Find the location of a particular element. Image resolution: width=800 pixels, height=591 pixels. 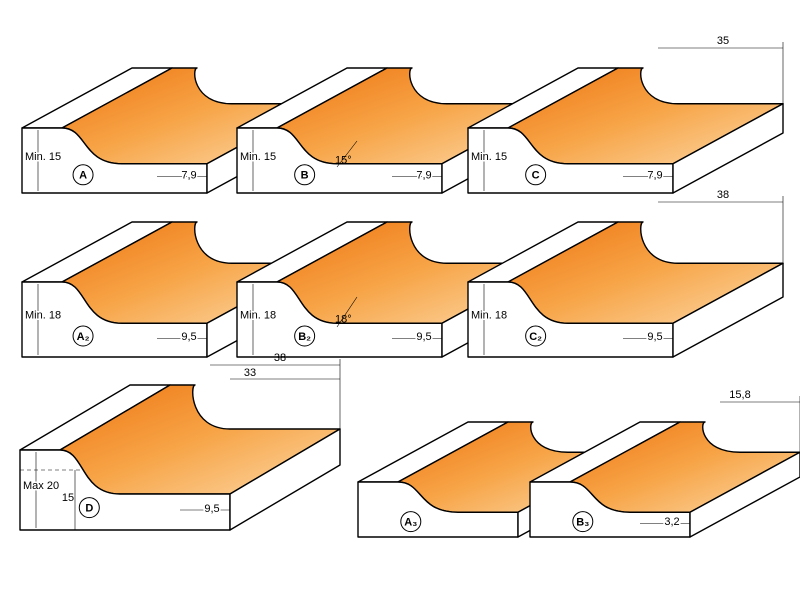

profile-label: D is located at coordinates (89, 509).